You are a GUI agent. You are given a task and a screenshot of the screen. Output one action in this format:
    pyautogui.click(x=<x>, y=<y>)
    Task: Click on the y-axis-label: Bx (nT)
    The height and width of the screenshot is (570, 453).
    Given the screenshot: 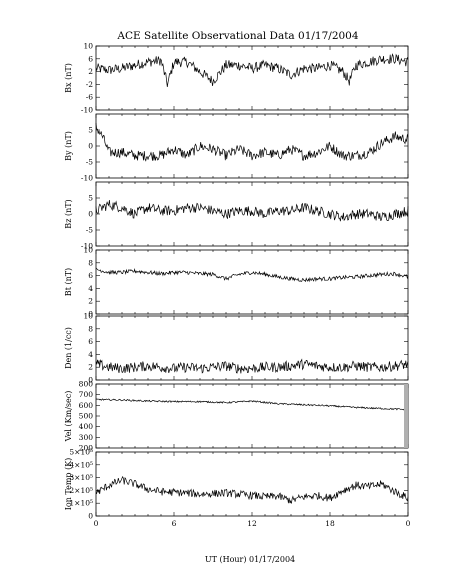 What is the action you would take?
    pyautogui.click(x=68, y=78)
    